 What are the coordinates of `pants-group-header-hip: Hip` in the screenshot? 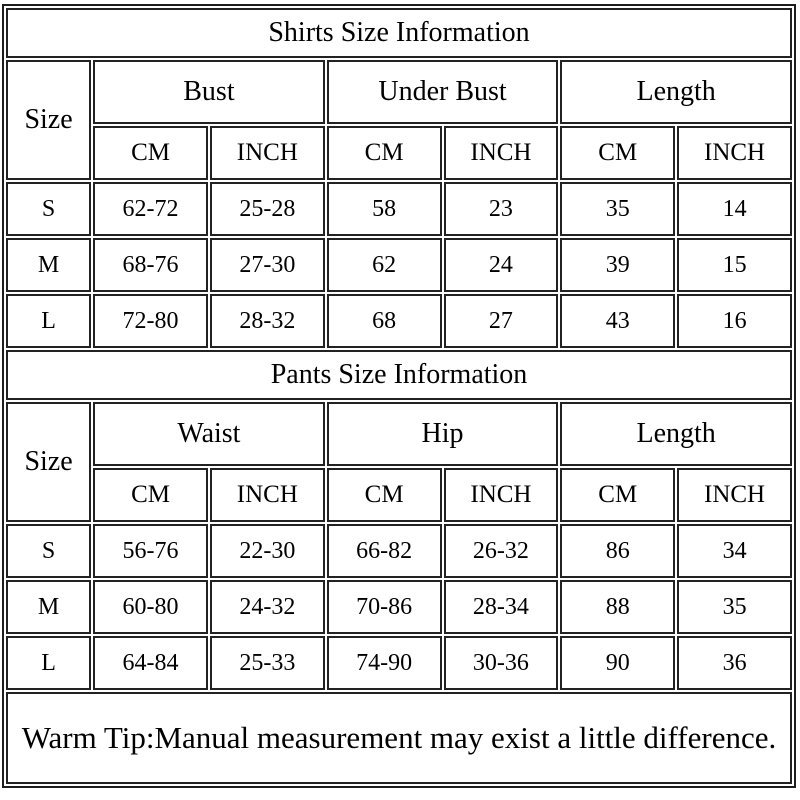 It's located at (442, 434).